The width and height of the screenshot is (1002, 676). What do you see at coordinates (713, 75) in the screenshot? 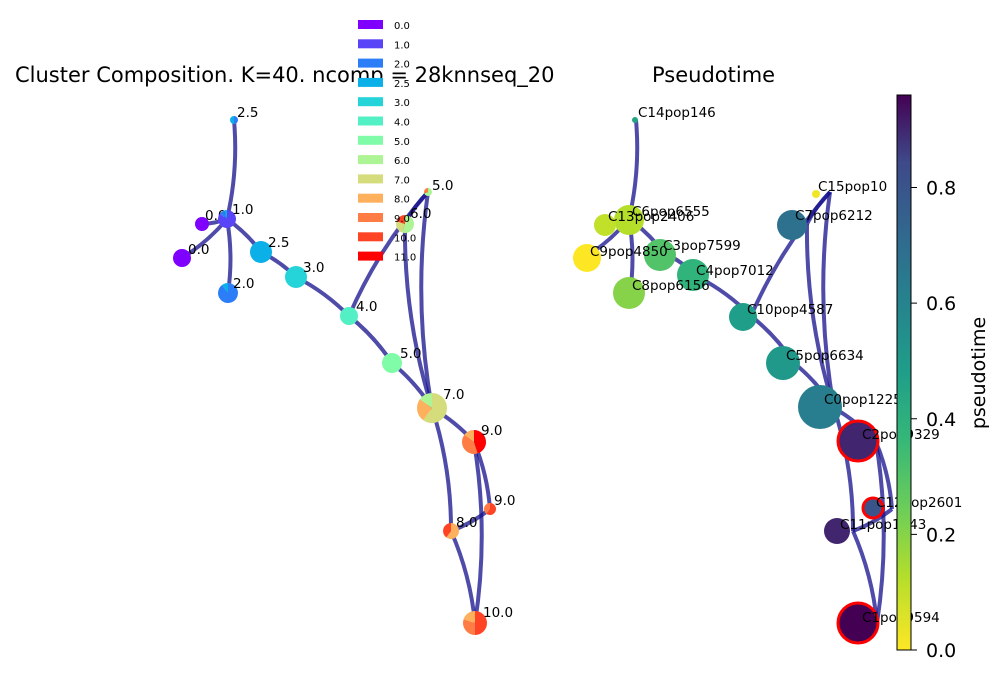
I see `right-chart-title: Pseudotime` at bounding box center [713, 75].